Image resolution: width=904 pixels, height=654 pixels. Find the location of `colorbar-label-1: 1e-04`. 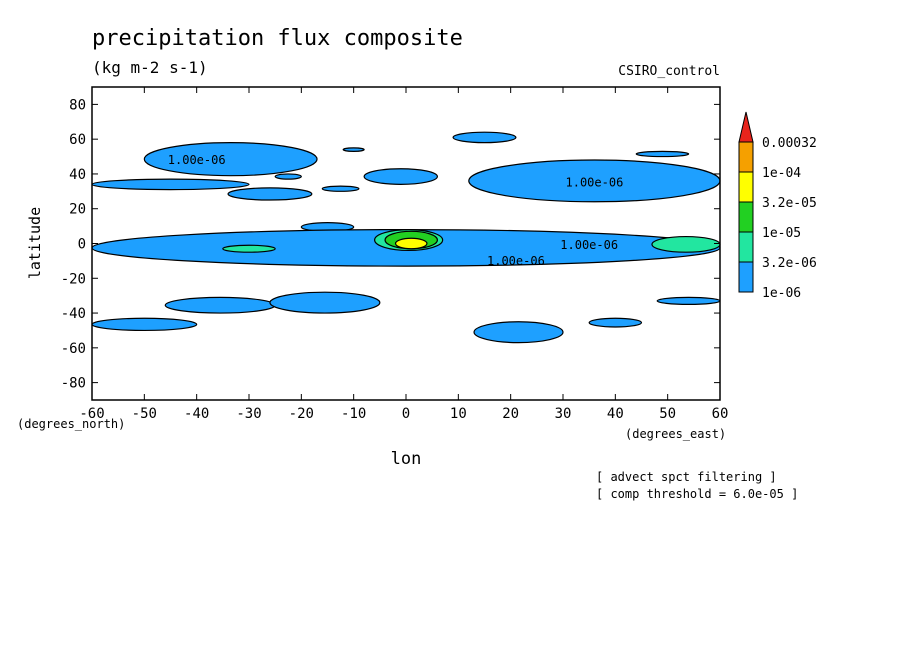

colorbar-label-1: 1e-04 is located at coordinates (781, 173).